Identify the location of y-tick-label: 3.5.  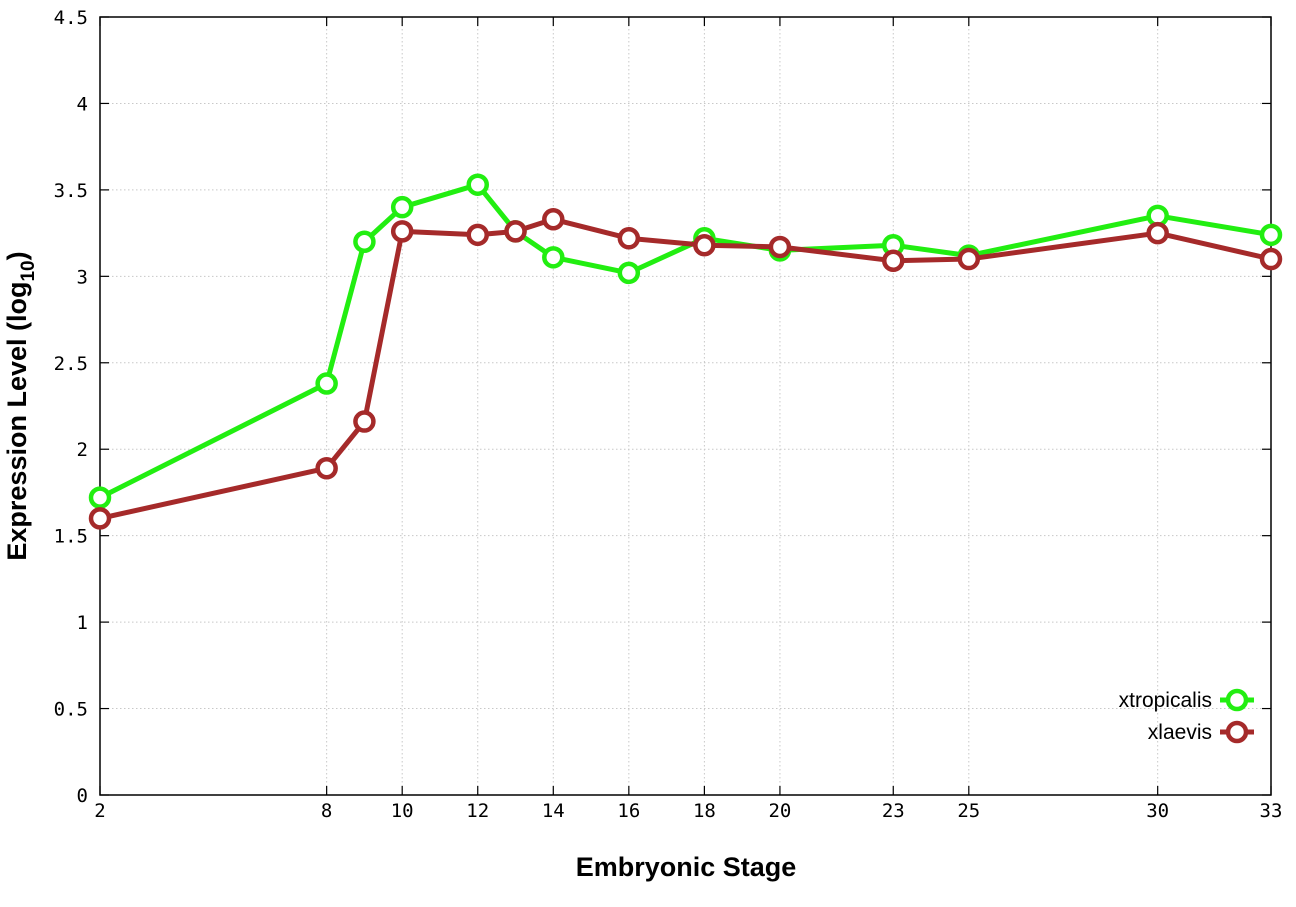
(71, 191).